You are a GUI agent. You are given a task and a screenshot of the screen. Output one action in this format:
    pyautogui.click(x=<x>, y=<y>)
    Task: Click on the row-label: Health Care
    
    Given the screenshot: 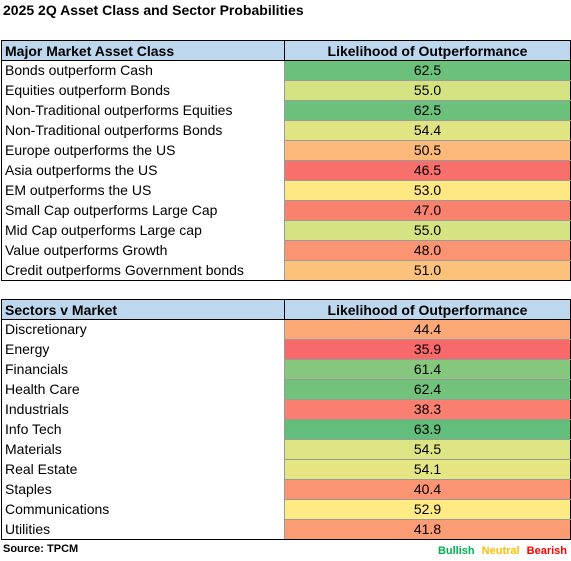 What is the action you would take?
    pyautogui.click(x=143, y=389)
    